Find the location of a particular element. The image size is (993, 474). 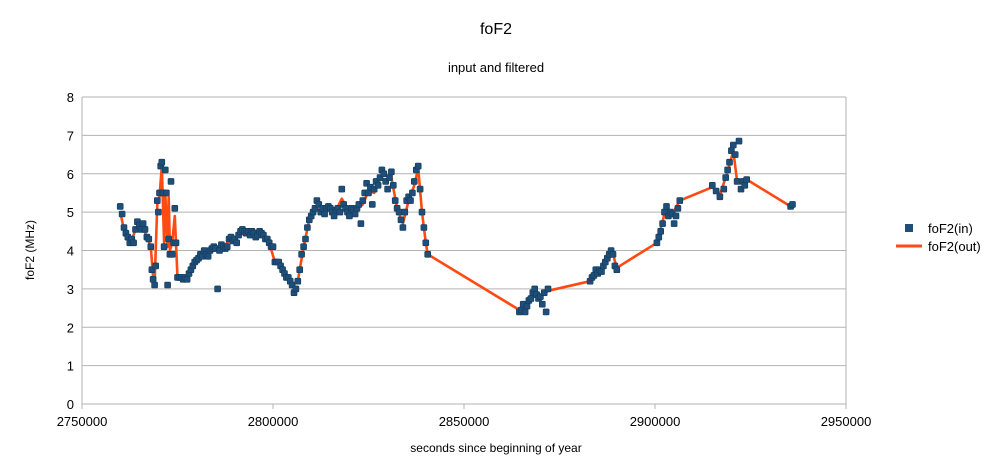

x-tick-labels: 2750000 2800000 2850000 2900000 2950000 is located at coordinates (464, 421).